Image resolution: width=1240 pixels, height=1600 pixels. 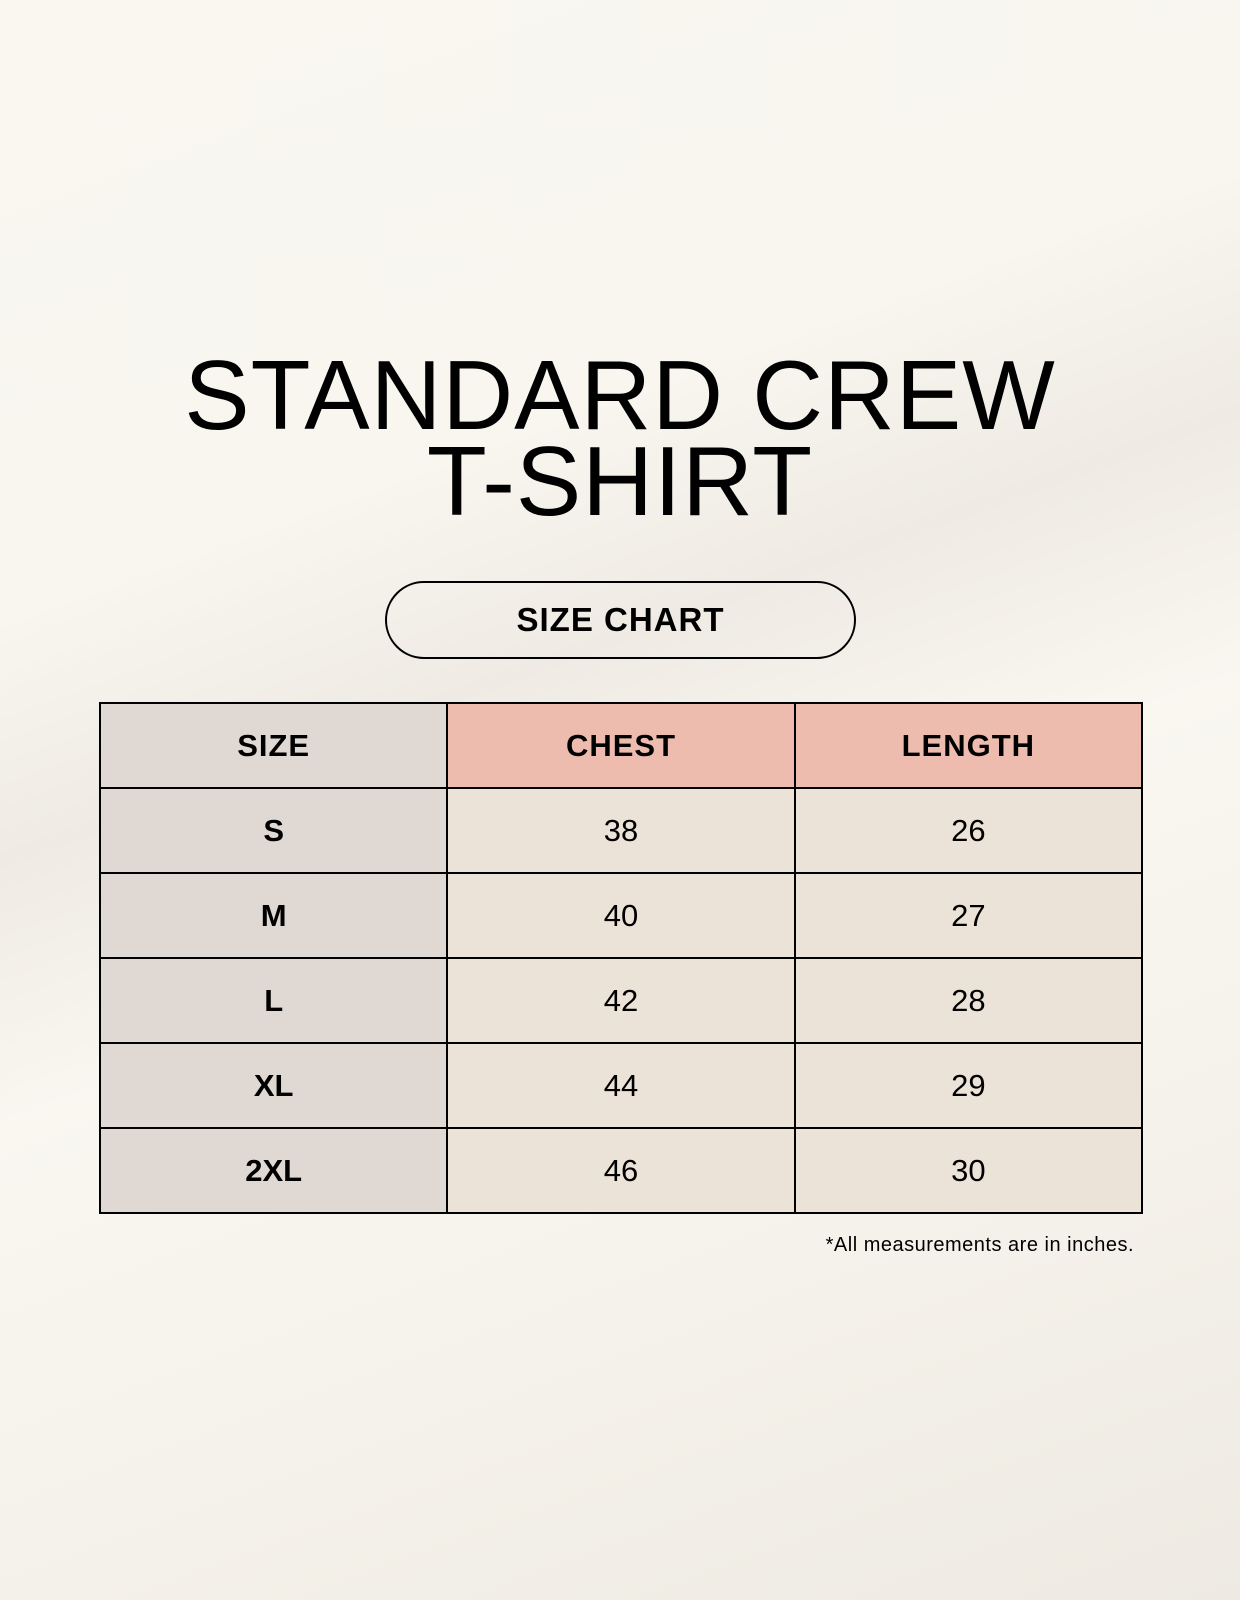 I want to click on length-cell: 26, so click(x=968, y=830).